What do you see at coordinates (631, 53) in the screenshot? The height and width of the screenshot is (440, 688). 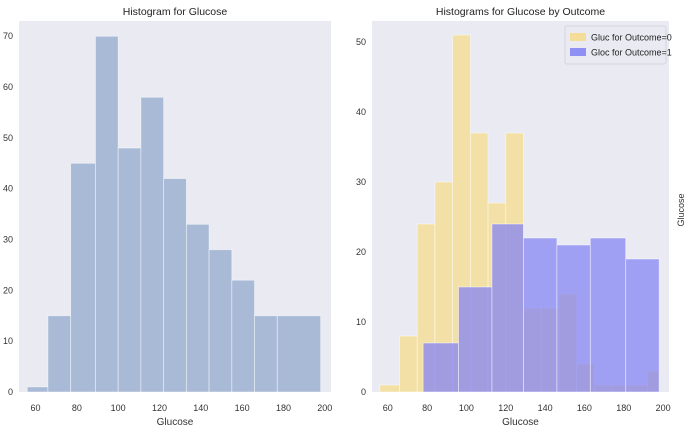 I see `legend-label-outcome-1: Gloc for Outcome=1` at bounding box center [631, 53].